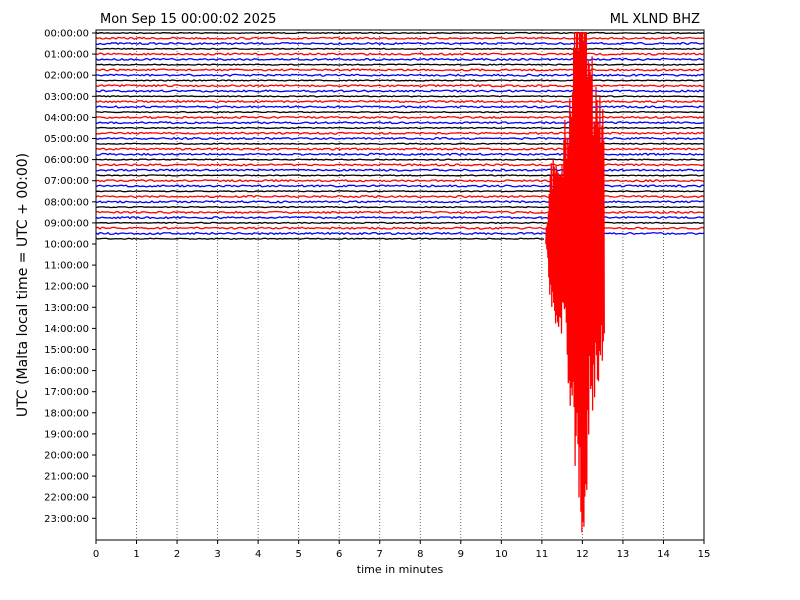  Describe the element at coordinates (623, 554) in the screenshot. I see `x-tick-label: 13` at that location.